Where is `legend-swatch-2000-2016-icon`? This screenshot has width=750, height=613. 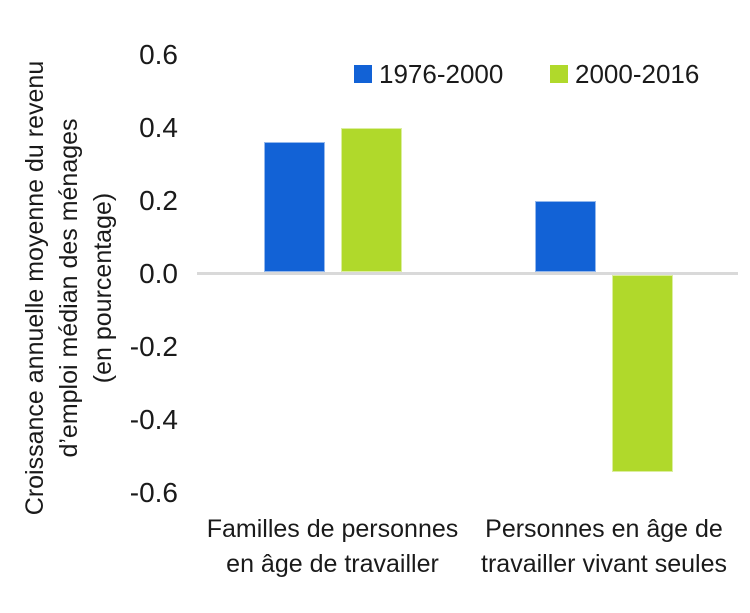
legend-swatch-2000-2016-icon is located at coordinates (559, 74).